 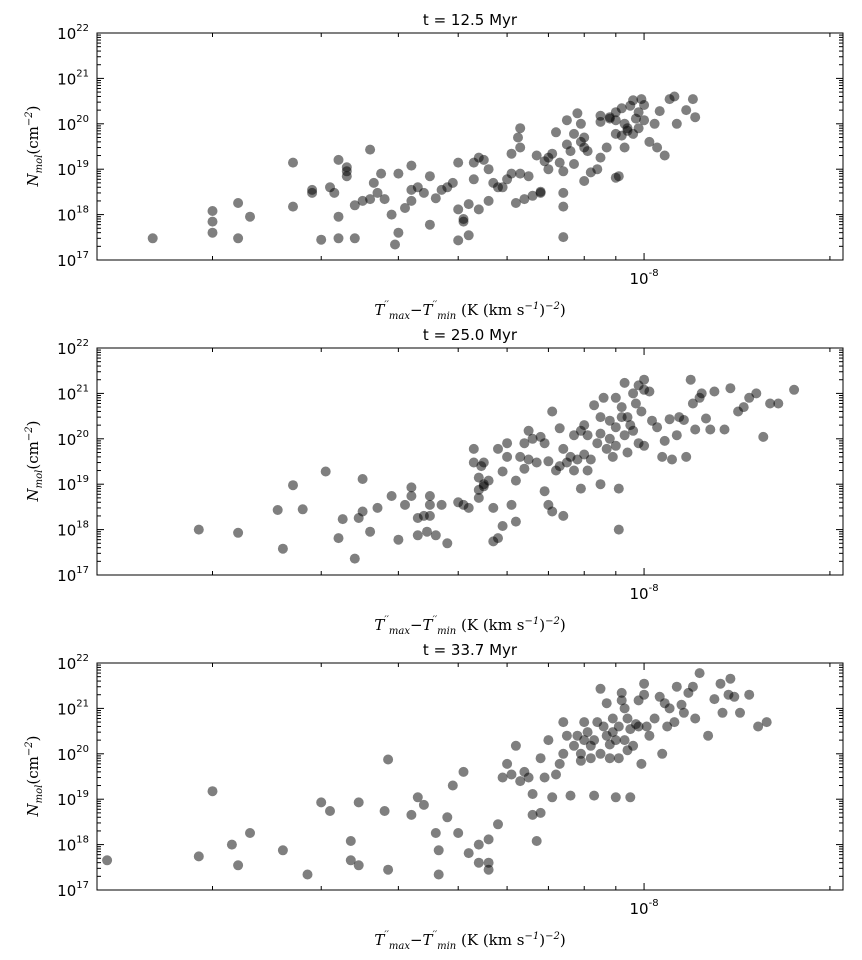 I want to click on panel-title: t = 12.5 Myr, so click(x=470, y=20).